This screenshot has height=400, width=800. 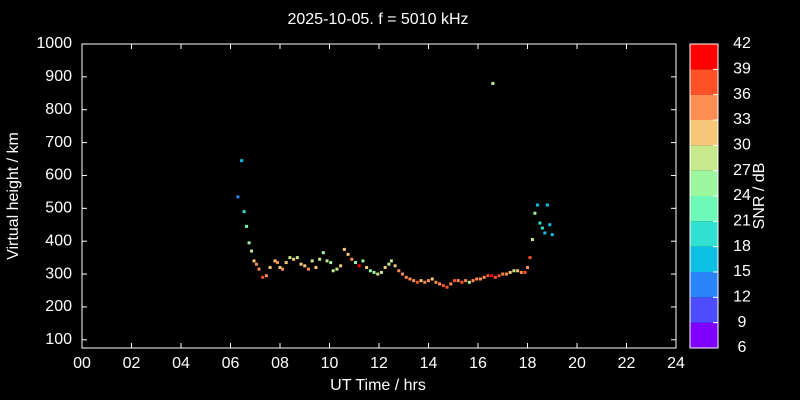 What do you see at coordinates (58, 109) in the screenshot?
I see `y-tick-label: 800` at bounding box center [58, 109].